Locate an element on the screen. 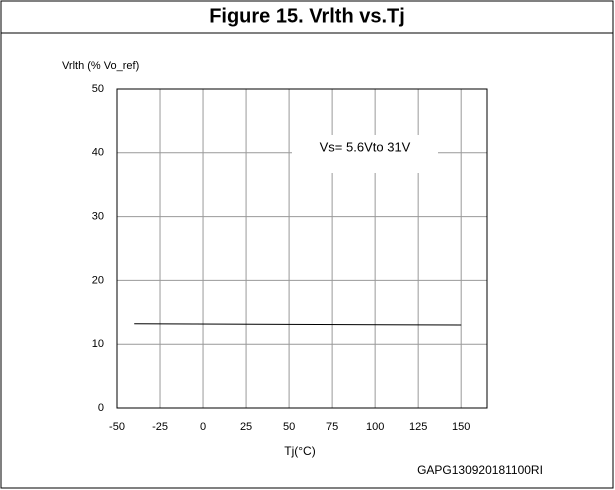 The width and height of the screenshot is (615, 490). y-tick-label: 0 is located at coordinates (101, 408).